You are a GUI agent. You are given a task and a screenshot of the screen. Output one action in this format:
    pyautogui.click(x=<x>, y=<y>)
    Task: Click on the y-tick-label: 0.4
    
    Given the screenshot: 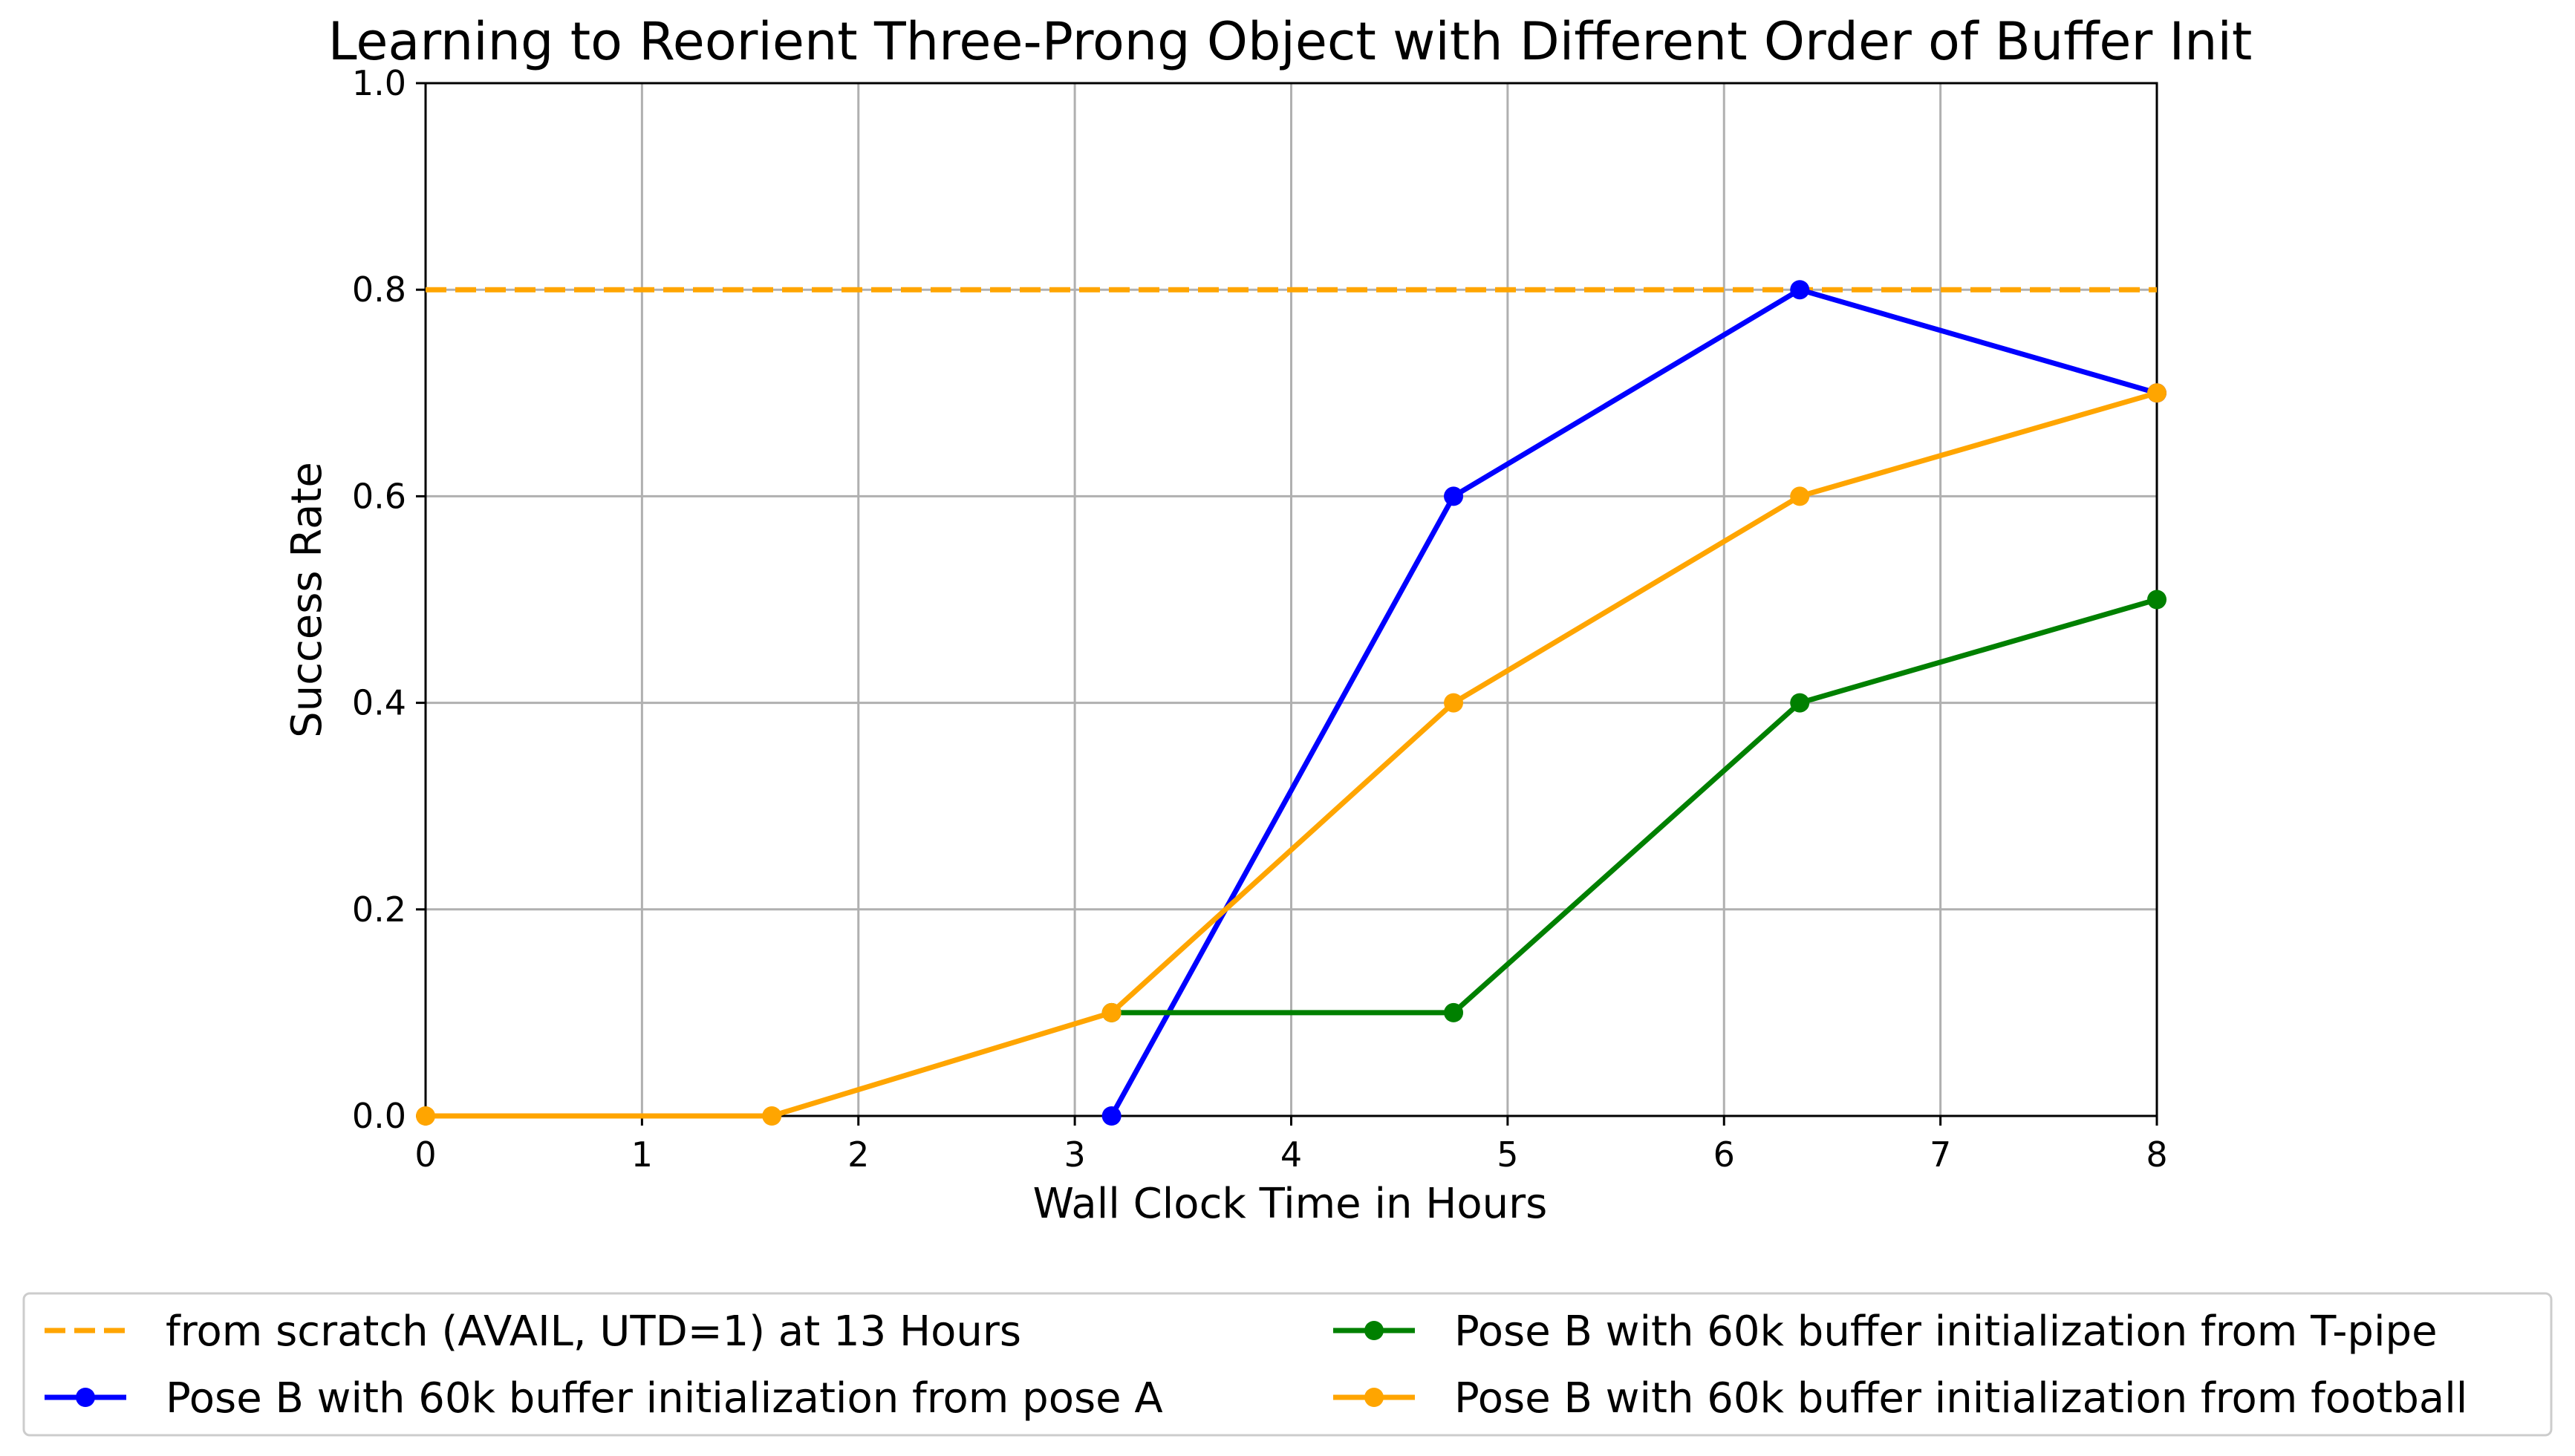 What is the action you would take?
    pyautogui.click(x=379, y=703)
    